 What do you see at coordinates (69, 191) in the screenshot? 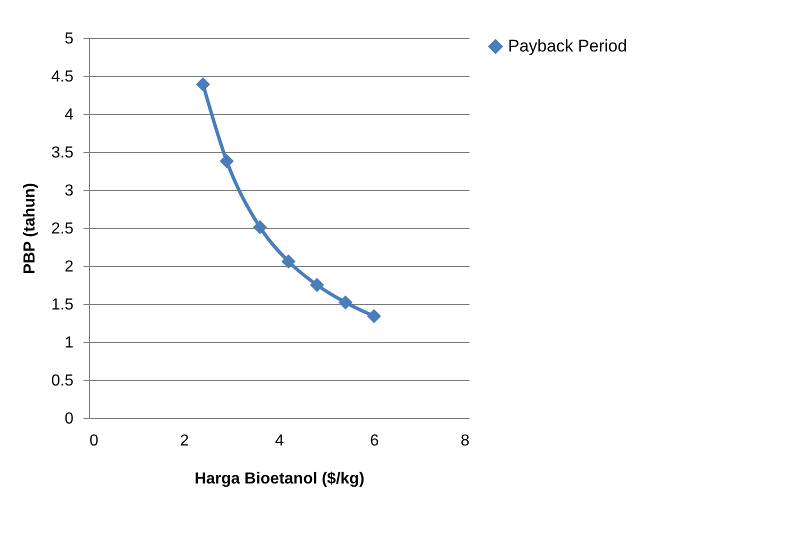
I see `y-tick-label: 3` at bounding box center [69, 191].